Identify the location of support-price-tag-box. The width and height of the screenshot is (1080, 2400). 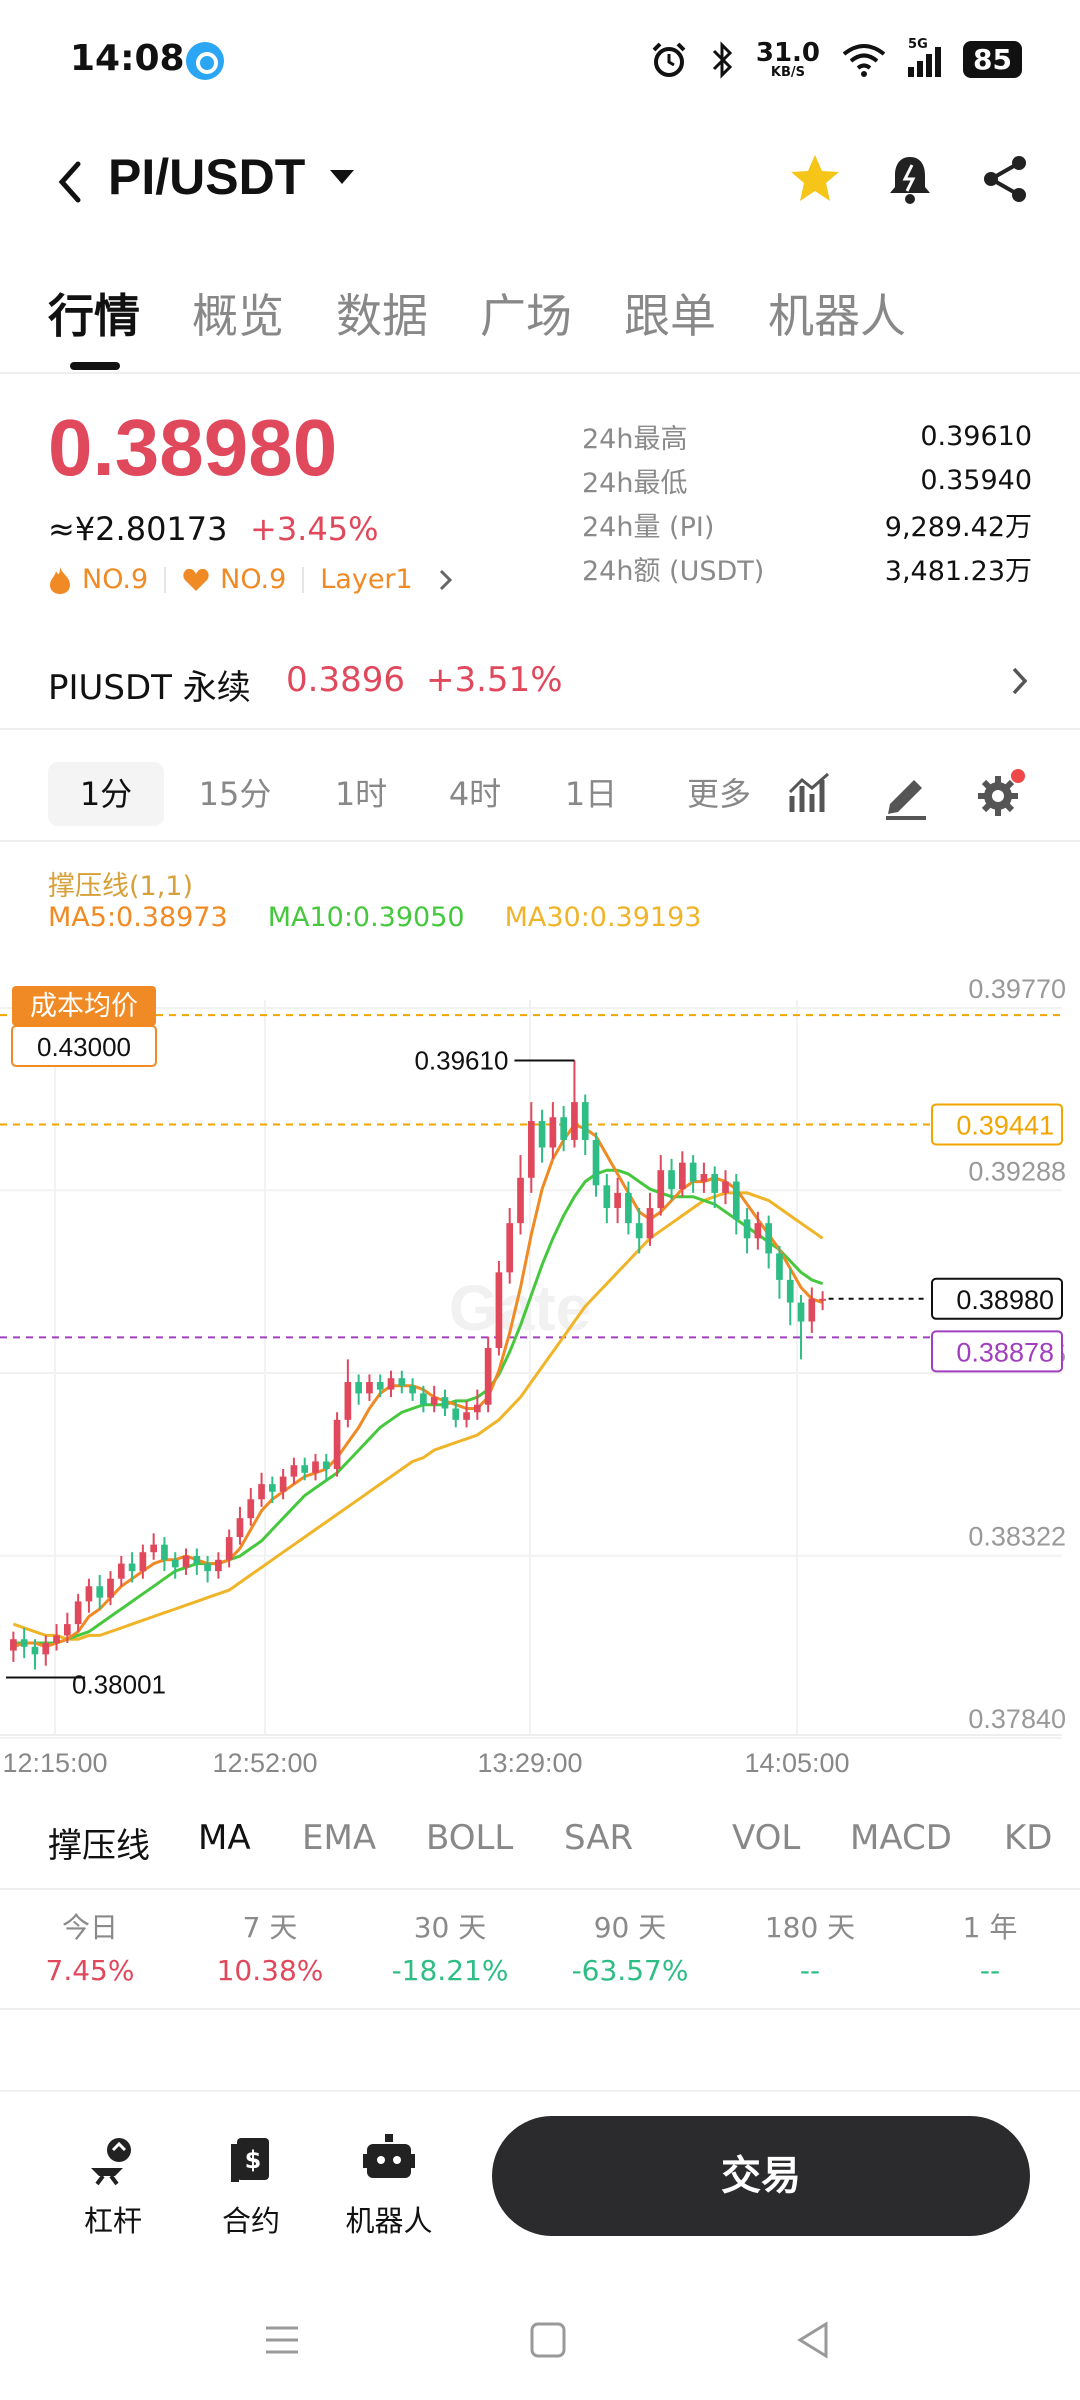
(997, 1351).